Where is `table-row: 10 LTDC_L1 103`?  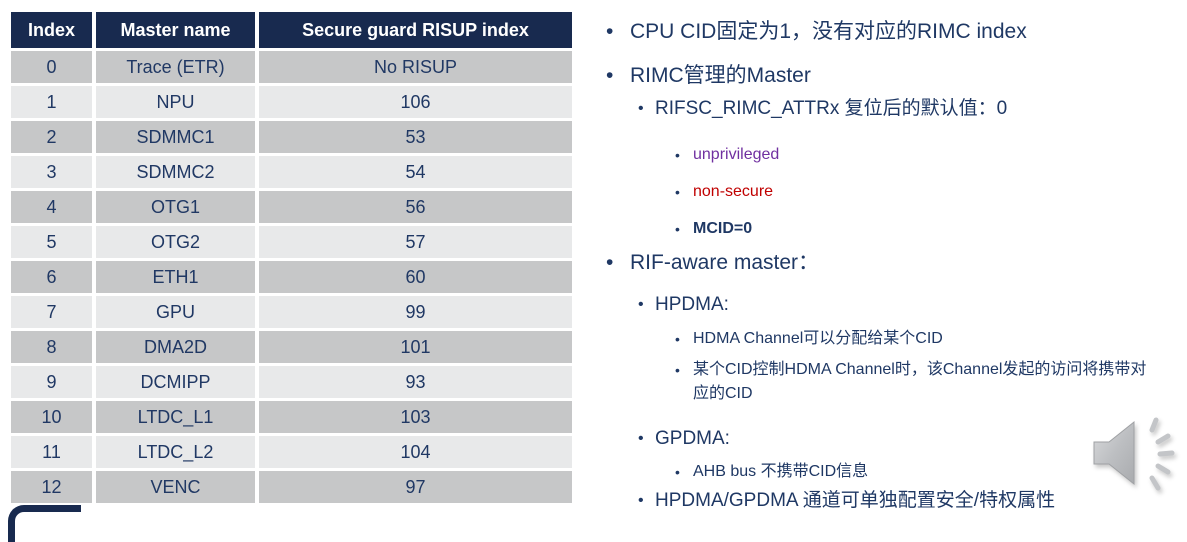
table-row: 10 LTDC_L1 103 is located at coordinates (291, 417).